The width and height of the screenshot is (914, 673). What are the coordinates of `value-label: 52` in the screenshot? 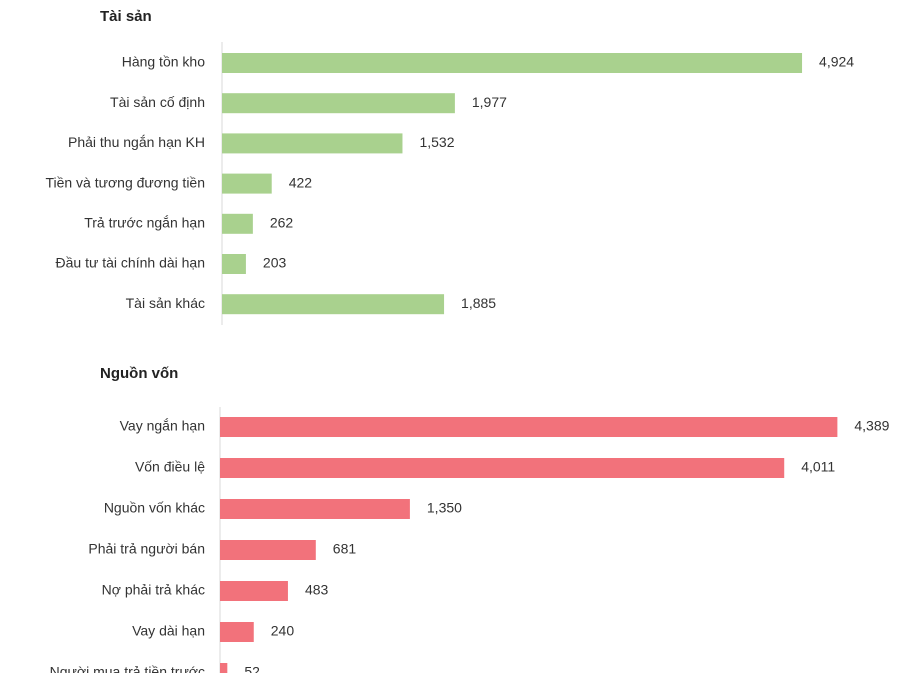 It's located at (252, 668).